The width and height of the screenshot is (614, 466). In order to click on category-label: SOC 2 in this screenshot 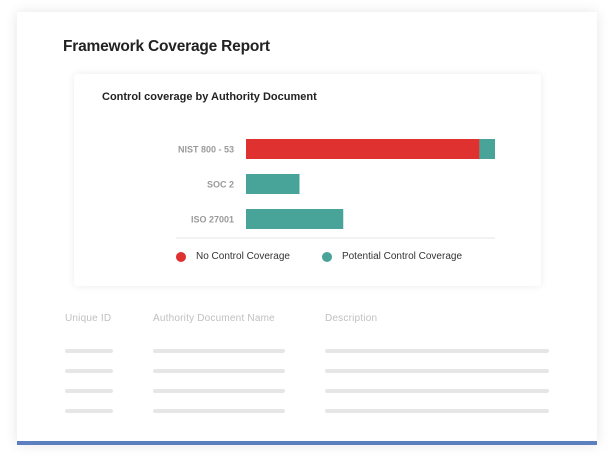, I will do `click(220, 185)`.